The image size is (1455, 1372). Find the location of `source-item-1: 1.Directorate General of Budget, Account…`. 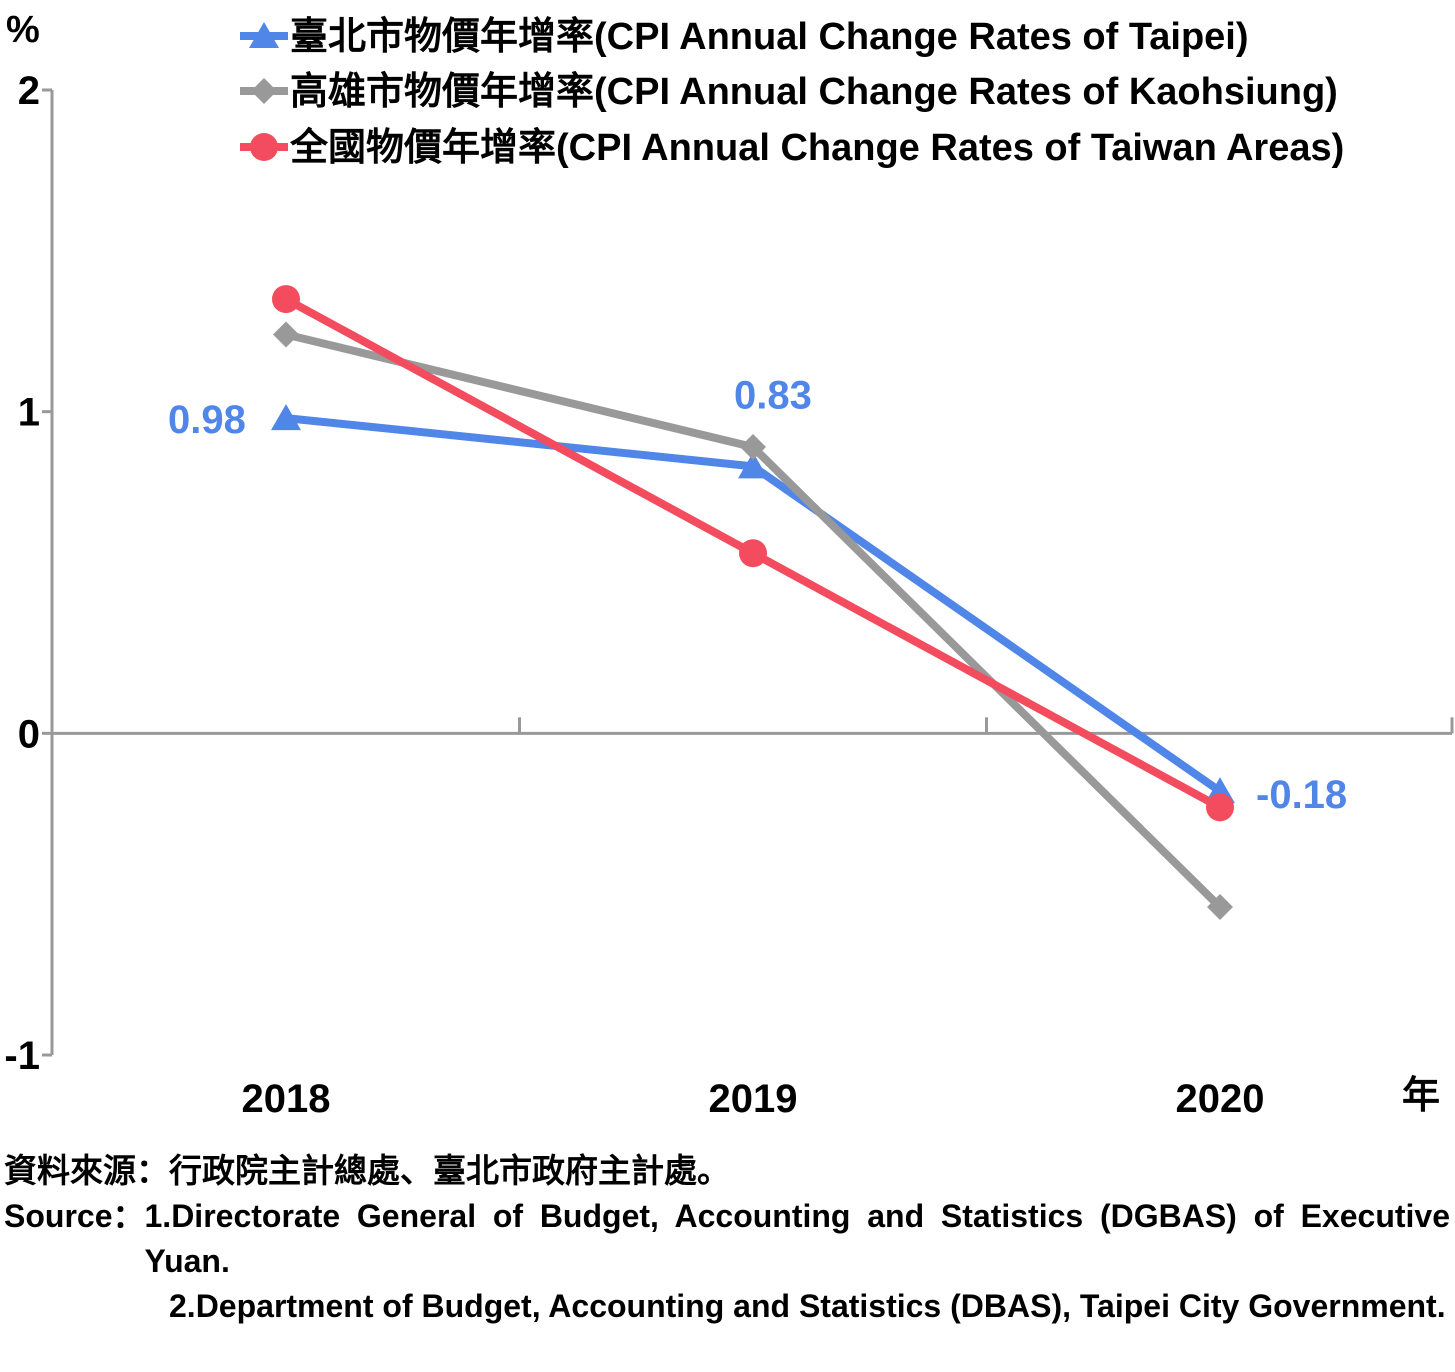

source-item-1: 1.Directorate General of Budget, Account… is located at coordinates (797, 1238).